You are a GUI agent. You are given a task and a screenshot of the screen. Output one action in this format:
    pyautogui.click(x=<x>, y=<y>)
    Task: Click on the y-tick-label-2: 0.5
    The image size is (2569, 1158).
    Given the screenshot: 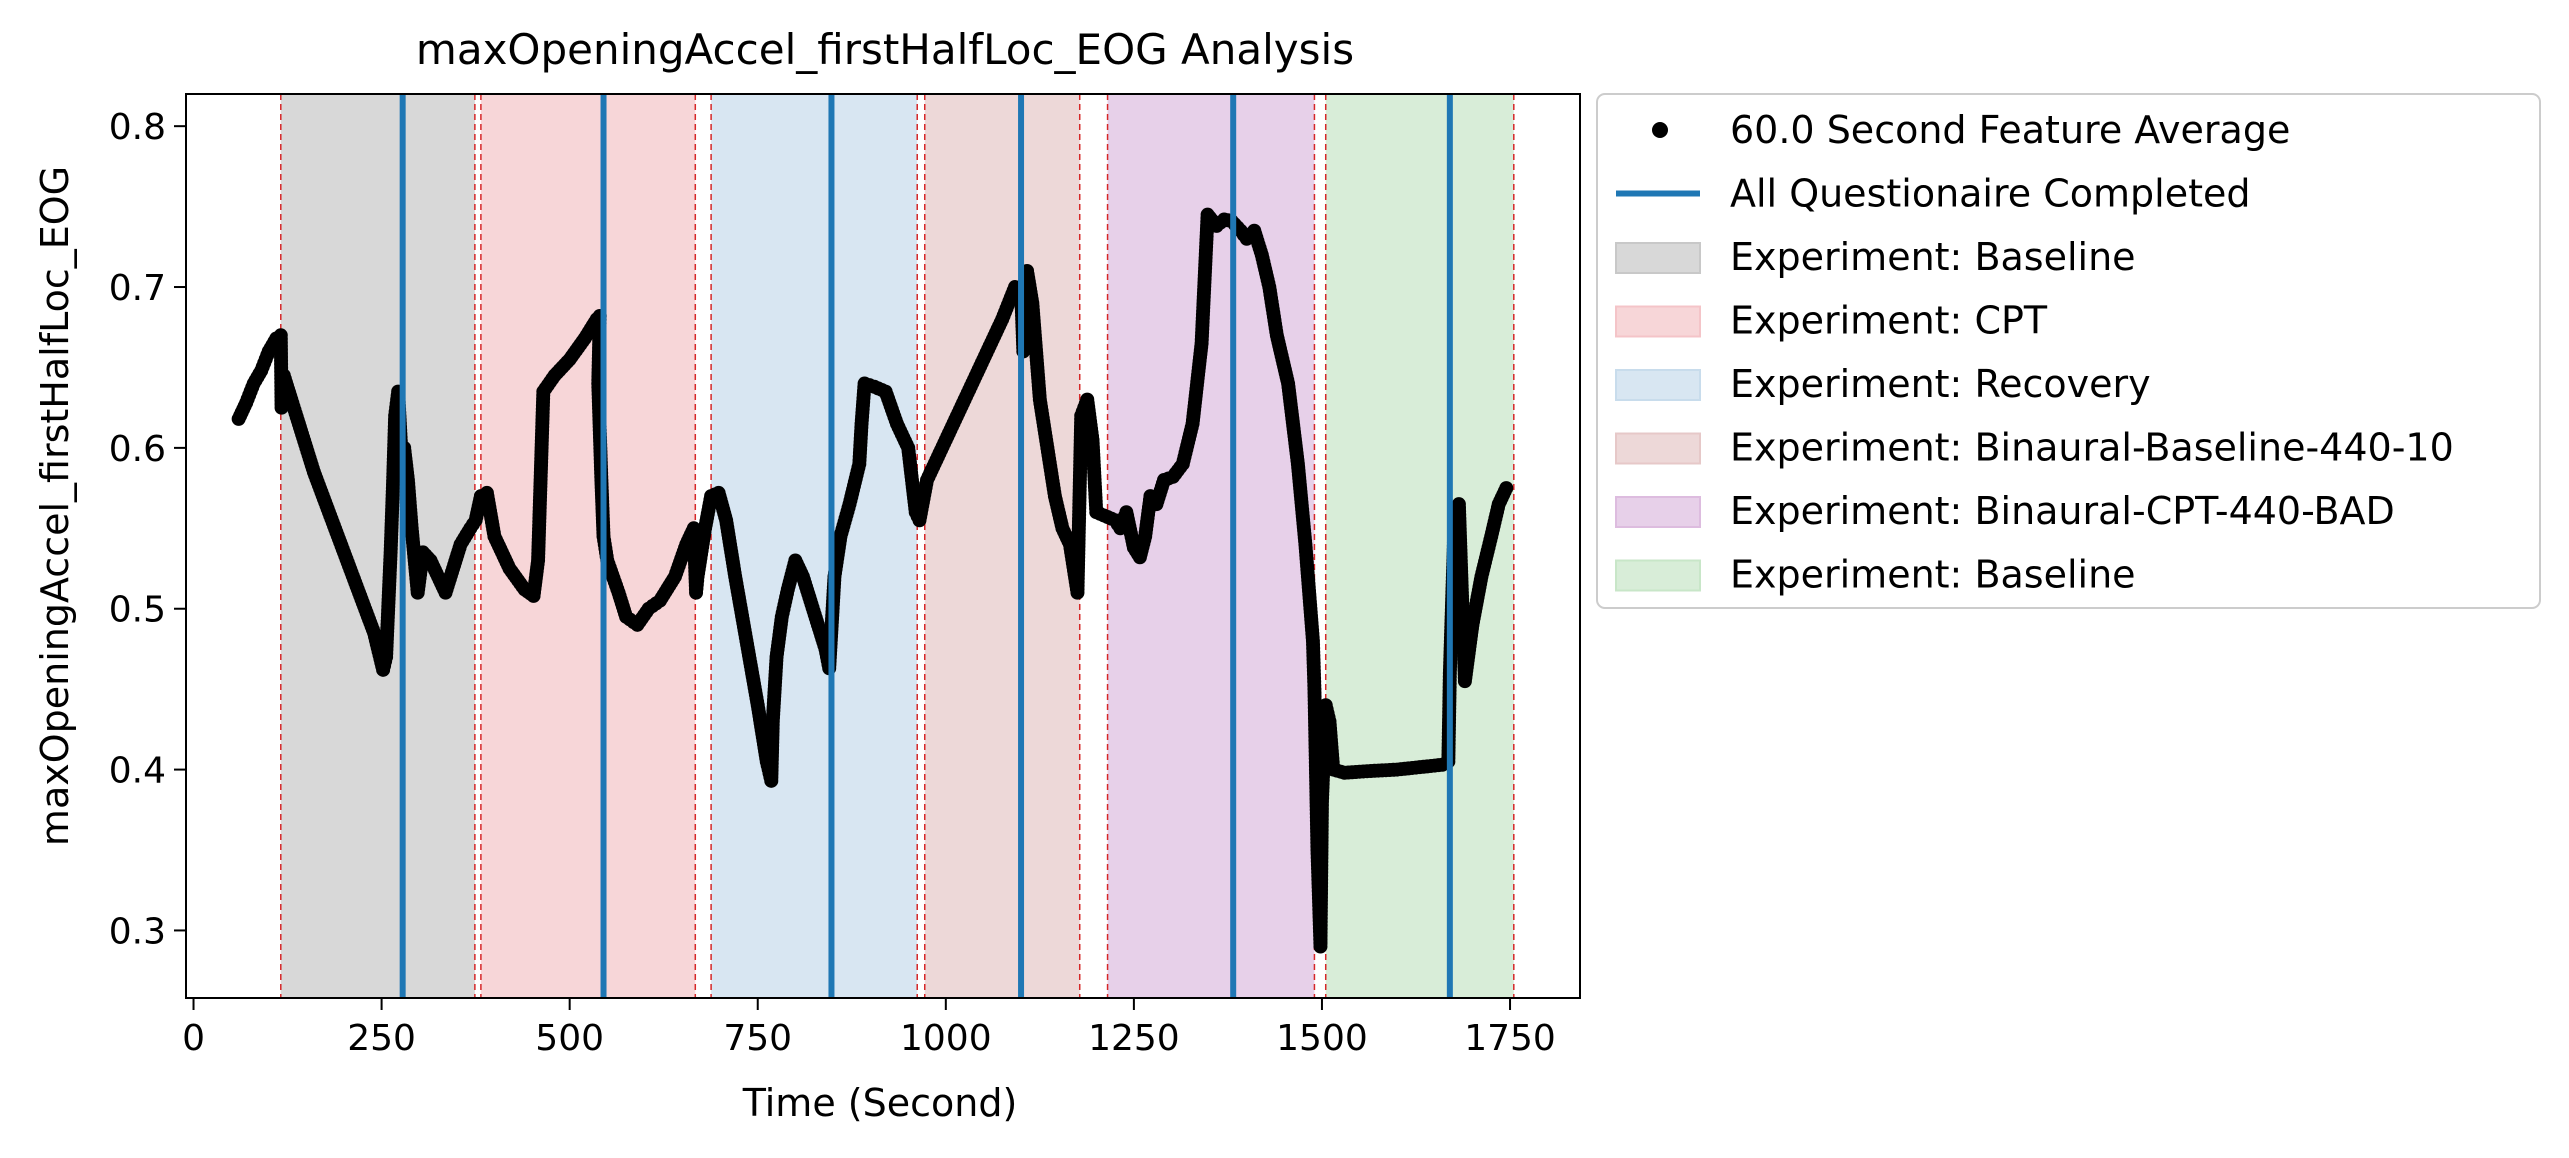 What is the action you would take?
    pyautogui.click(x=137, y=610)
    